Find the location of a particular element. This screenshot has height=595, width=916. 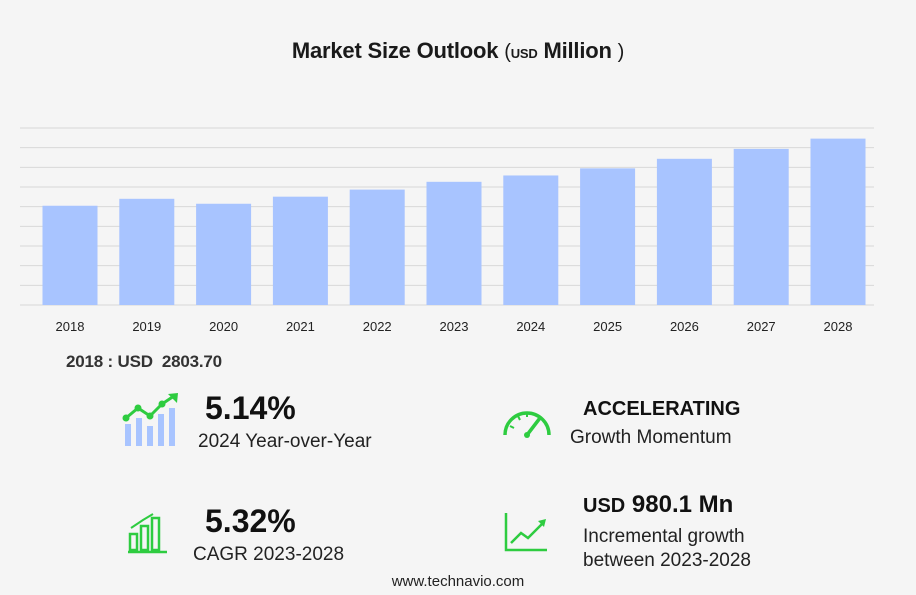

x-tick-2026: 2026 is located at coordinates (684, 326).